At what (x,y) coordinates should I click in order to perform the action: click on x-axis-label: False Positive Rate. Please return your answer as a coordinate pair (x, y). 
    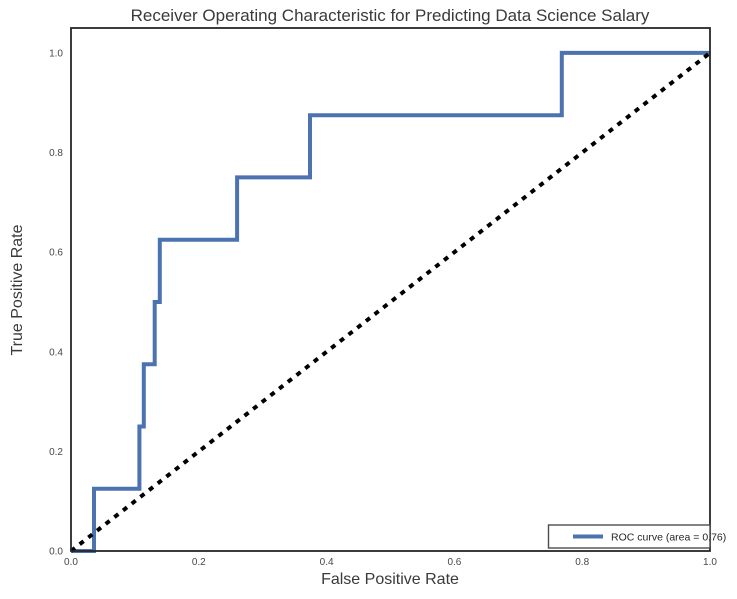
    Looking at the image, I should click on (390, 579).